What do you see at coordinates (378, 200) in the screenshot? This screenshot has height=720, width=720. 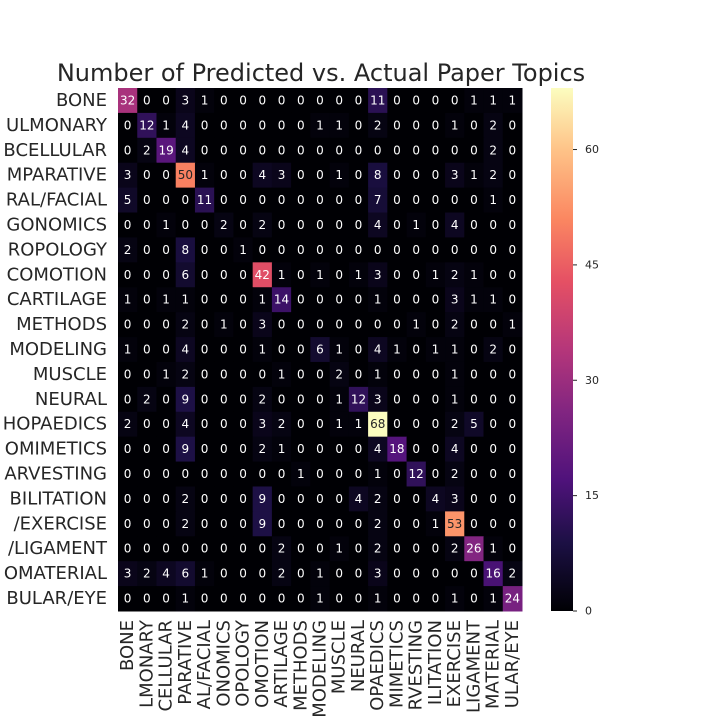 I see `cell-label: 7` at bounding box center [378, 200].